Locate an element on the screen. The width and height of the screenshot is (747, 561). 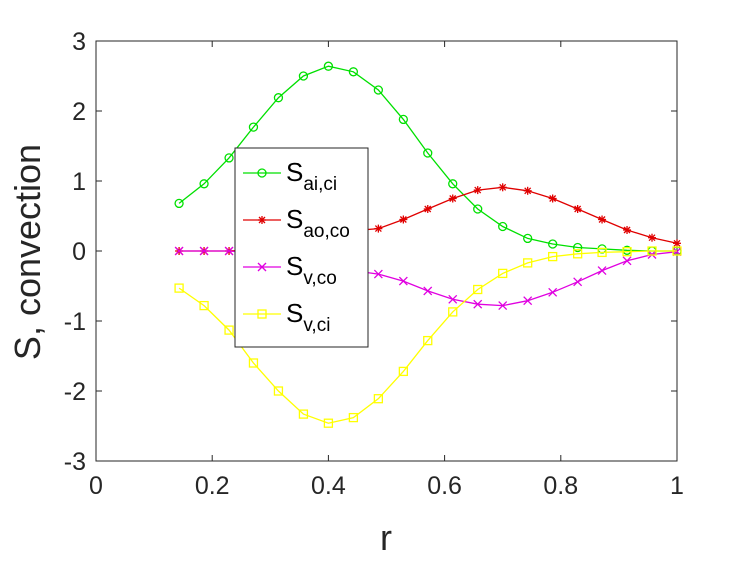
legend-item: Sao,co is located at coordinates (296, 223).